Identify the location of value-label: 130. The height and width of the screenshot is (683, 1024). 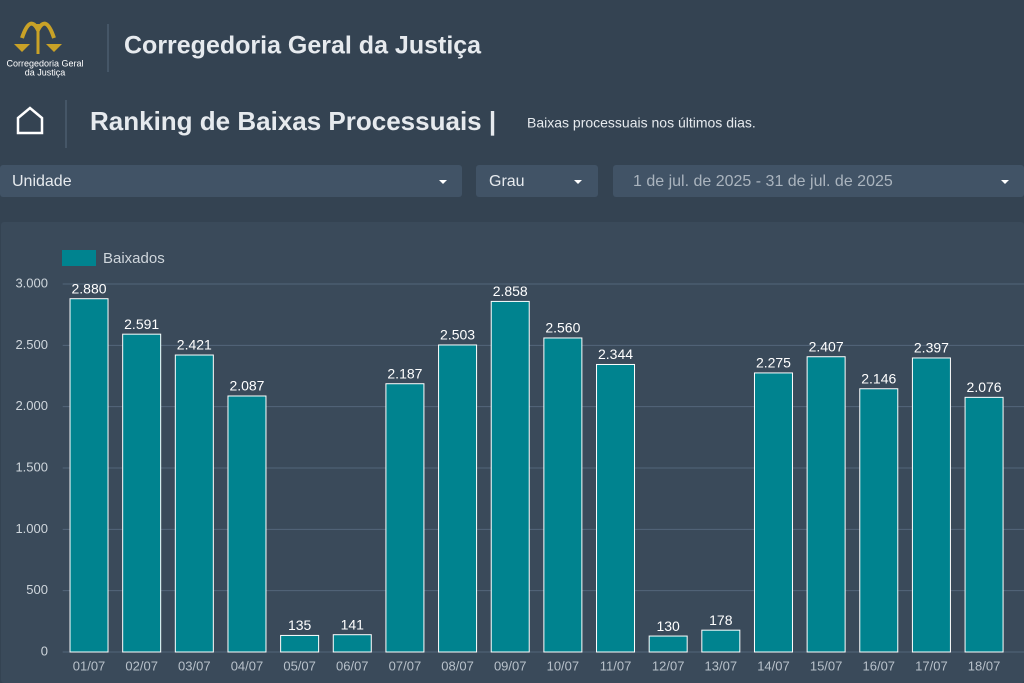
(668, 626).